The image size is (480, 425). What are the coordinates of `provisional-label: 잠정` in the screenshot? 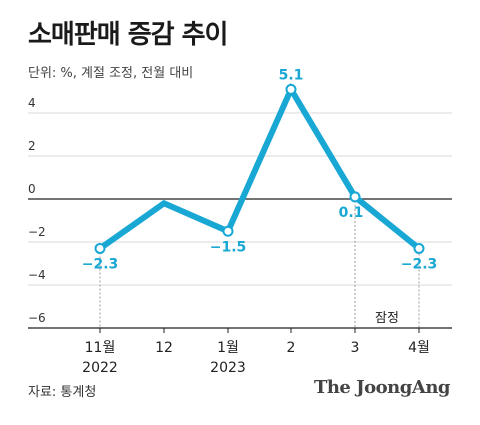 It's located at (387, 318).